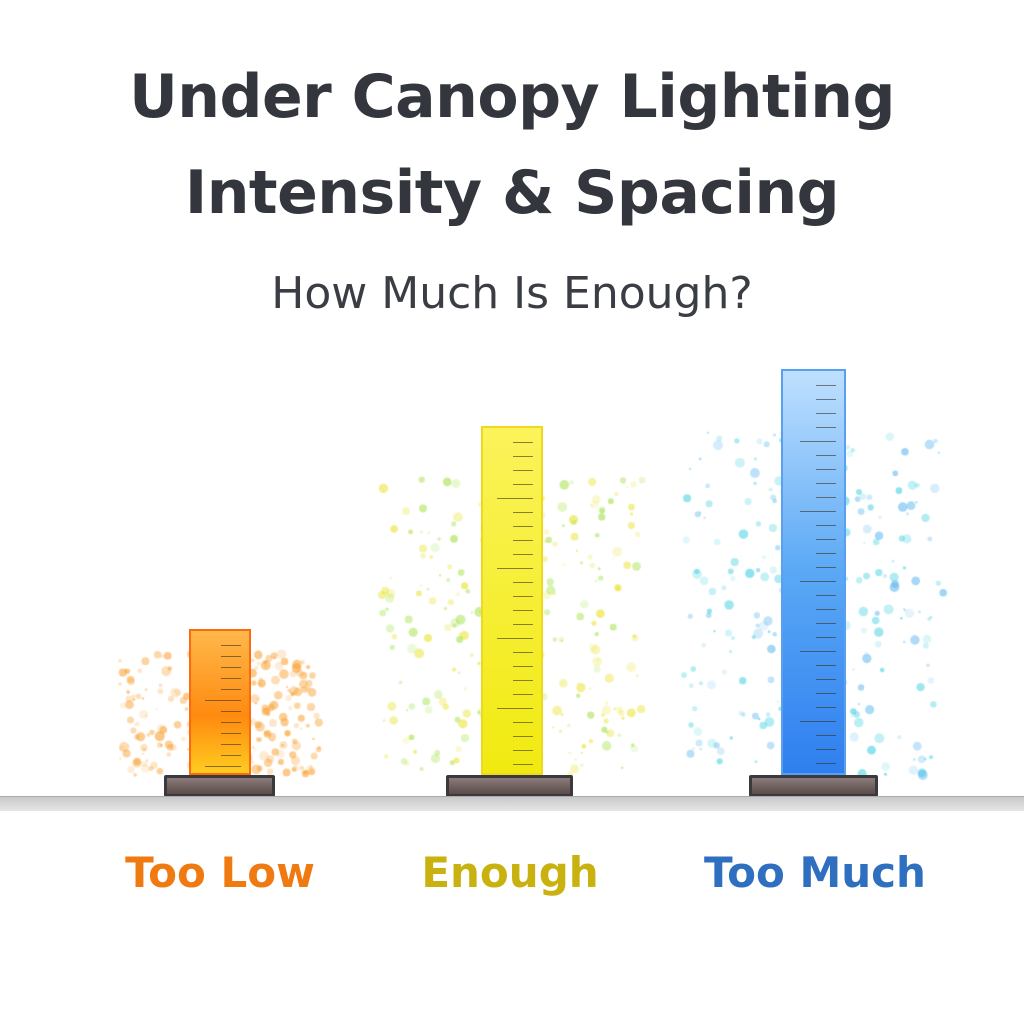 This screenshot has width=1024, height=1024. What do you see at coordinates (512, 293) in the screenshot?
I see `subtitle: How Much Is Enough?` at bounding box center [512, 293].